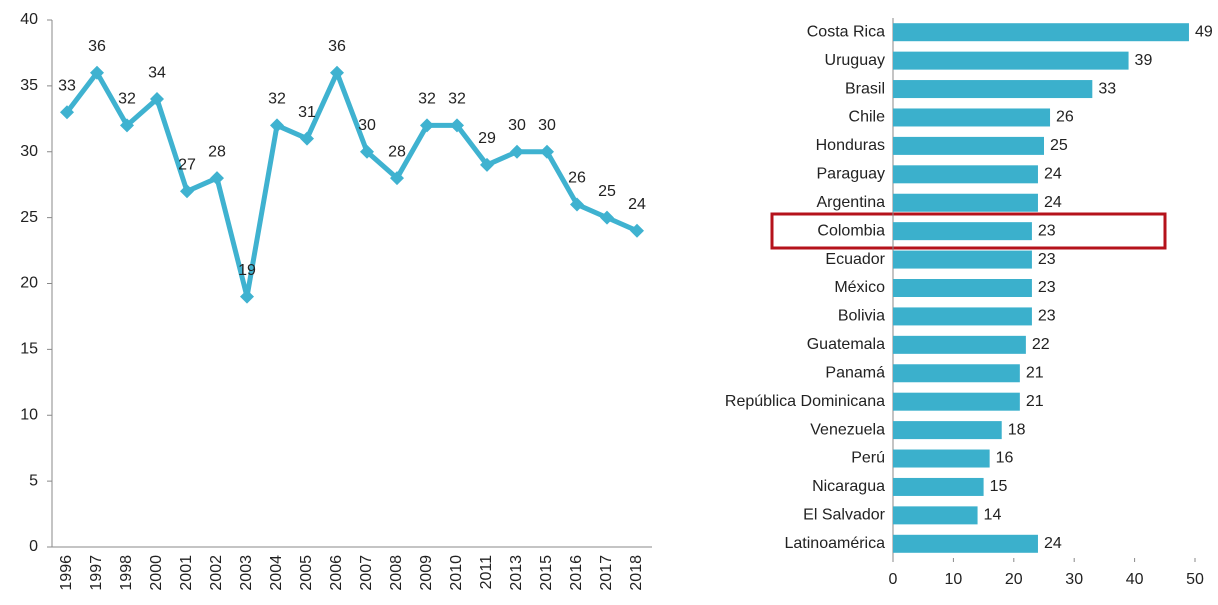 The width and height of the screenshot is (1218, 605). Describe the element at coordinates (1014, 579) in the screenshot. I see `x-tick-label: 20` at that location.